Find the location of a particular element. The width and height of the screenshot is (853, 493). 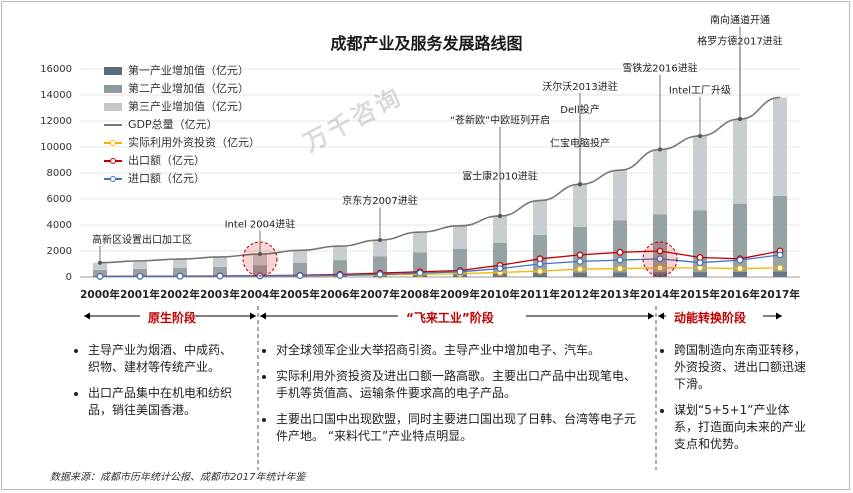

legend-item-import: 进口额（亿元） is located at coordinates (182, 179).